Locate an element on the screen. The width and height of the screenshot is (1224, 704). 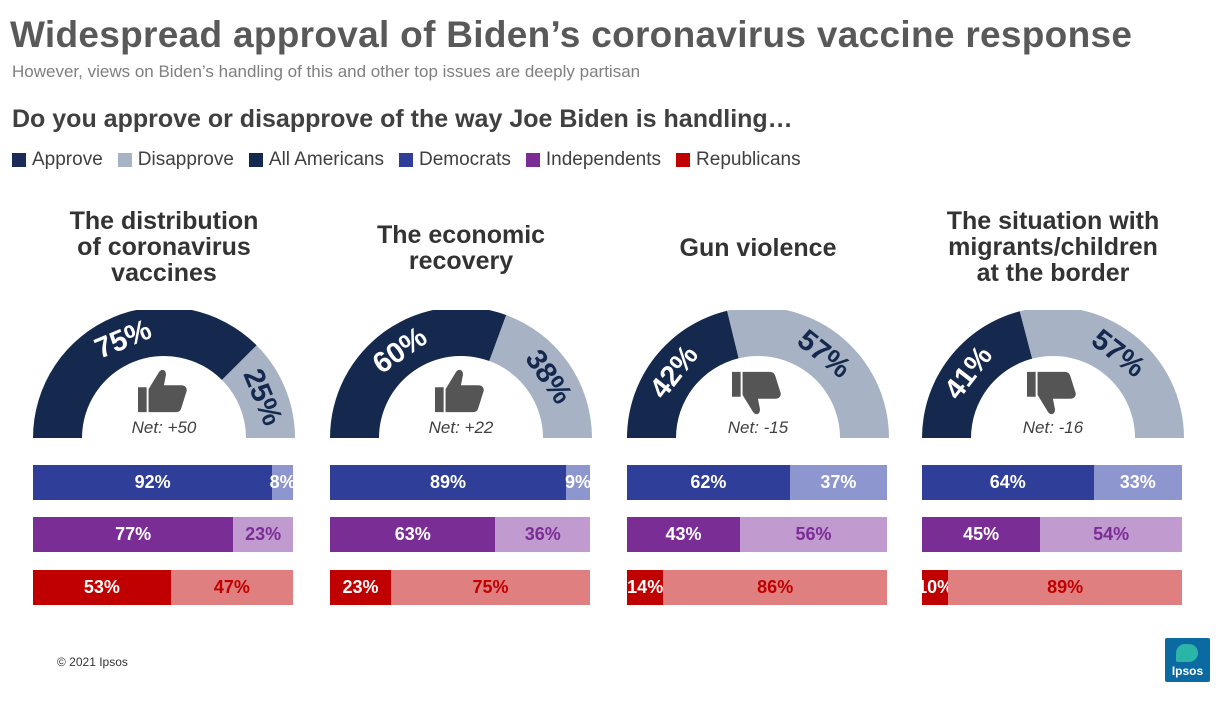
approval-gauge: 41% 57% is located at coordinates (1053, 374).